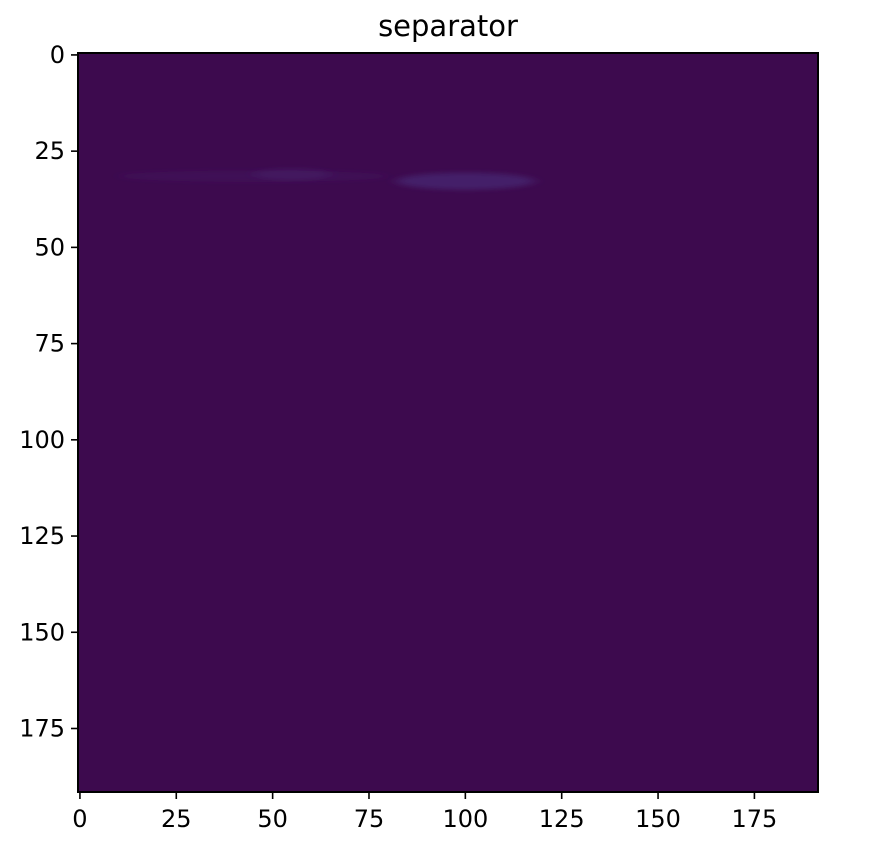 The width and height of the screenshot is (872, 864). What do you see at coordinates (49, 344) in the screenshot?
I see `y-tick-label: 75` at bounding box center [49, 344].